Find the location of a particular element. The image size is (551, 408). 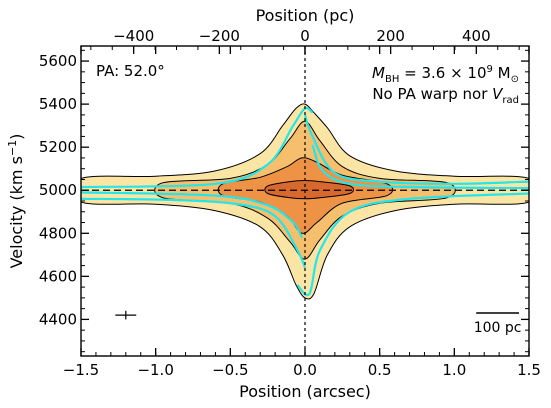

y-tick-label: 4800 is located at coordinates (58, 233).